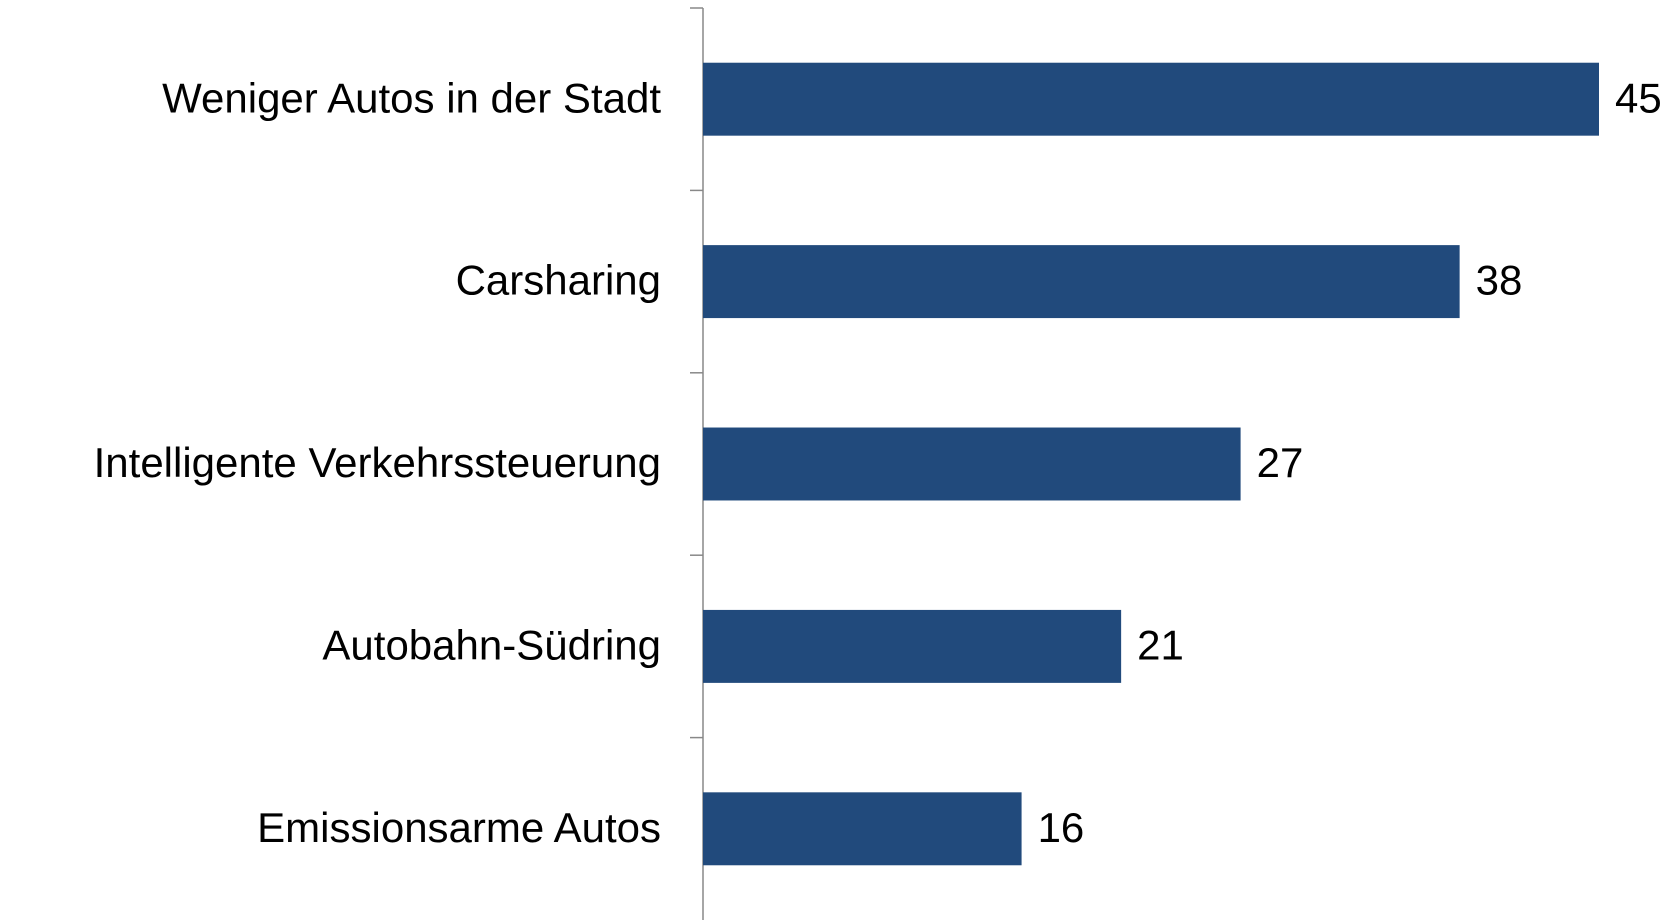 The height and width of the screenshot is (920, 1671). Describe the element at coordinates (1499, 280) in the screenshot. I see `value-label: 38` at that location.